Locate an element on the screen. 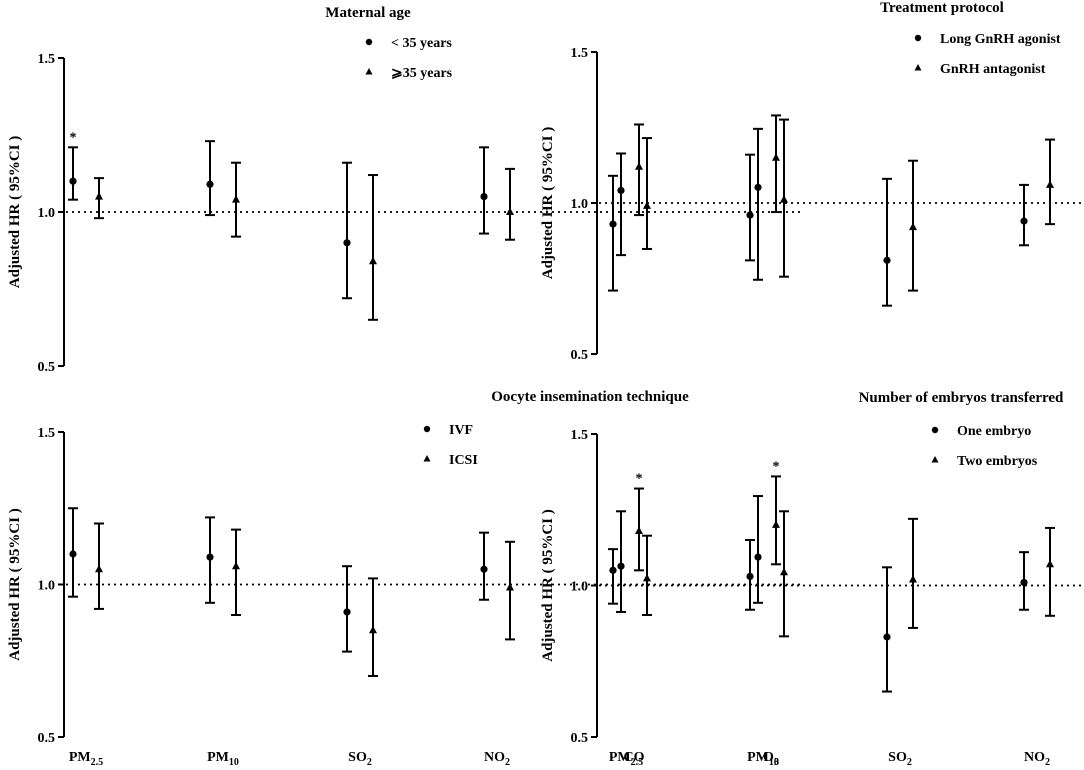 Image resolution: width=1084 pixels, height=770 pixels. chart-title: Number of embryos transferred is located at coordinates (961, 398).